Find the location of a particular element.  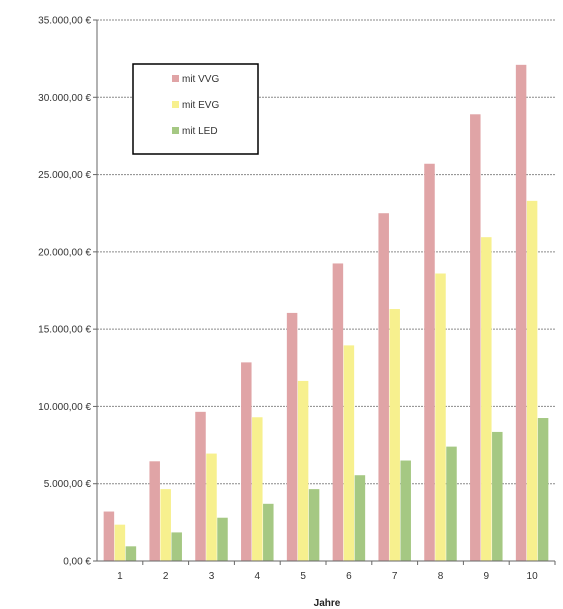

y-tick-label: 30.000,00 € is located at coordinates (64, 98).